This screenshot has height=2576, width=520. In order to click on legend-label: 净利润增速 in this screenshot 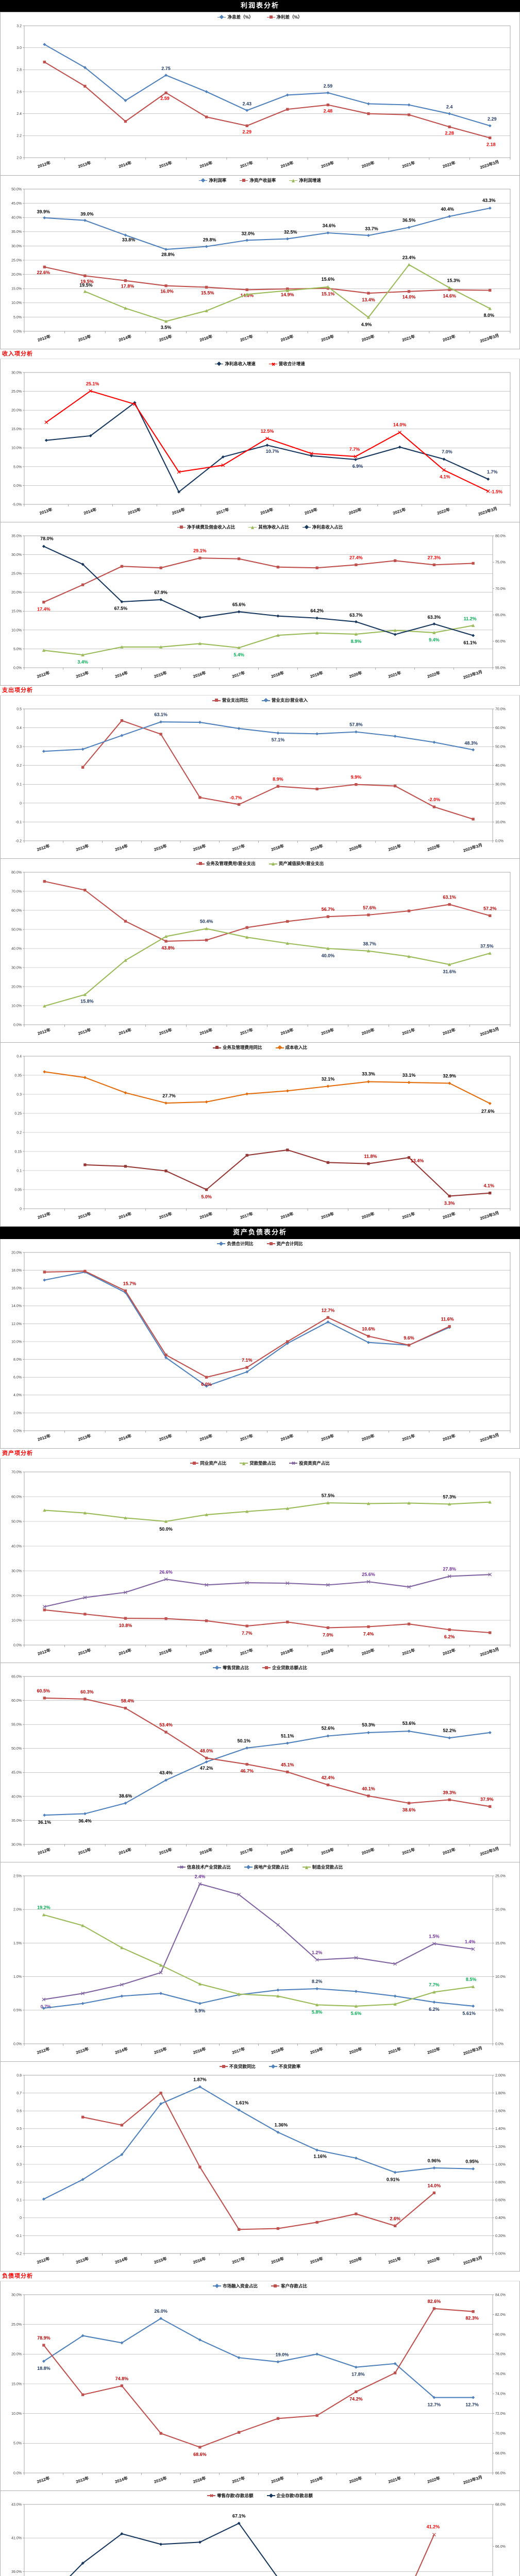, I will do `click(310, 180)`.